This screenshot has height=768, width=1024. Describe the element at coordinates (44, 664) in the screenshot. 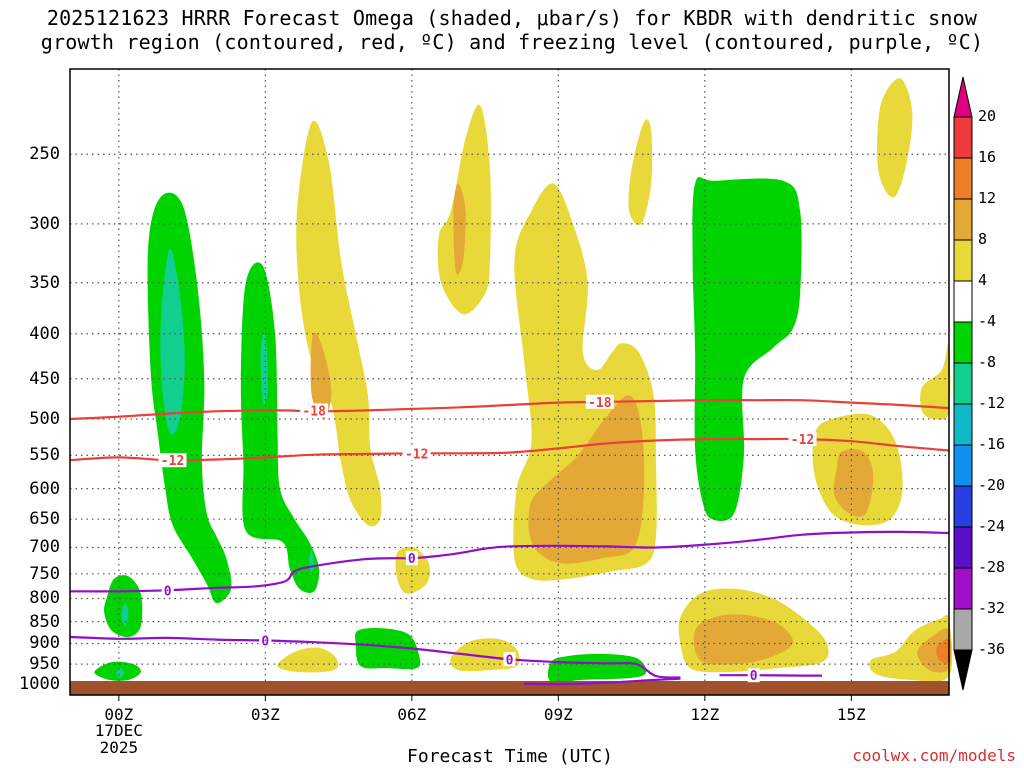

I see `y-tick-label: 950` at that location.